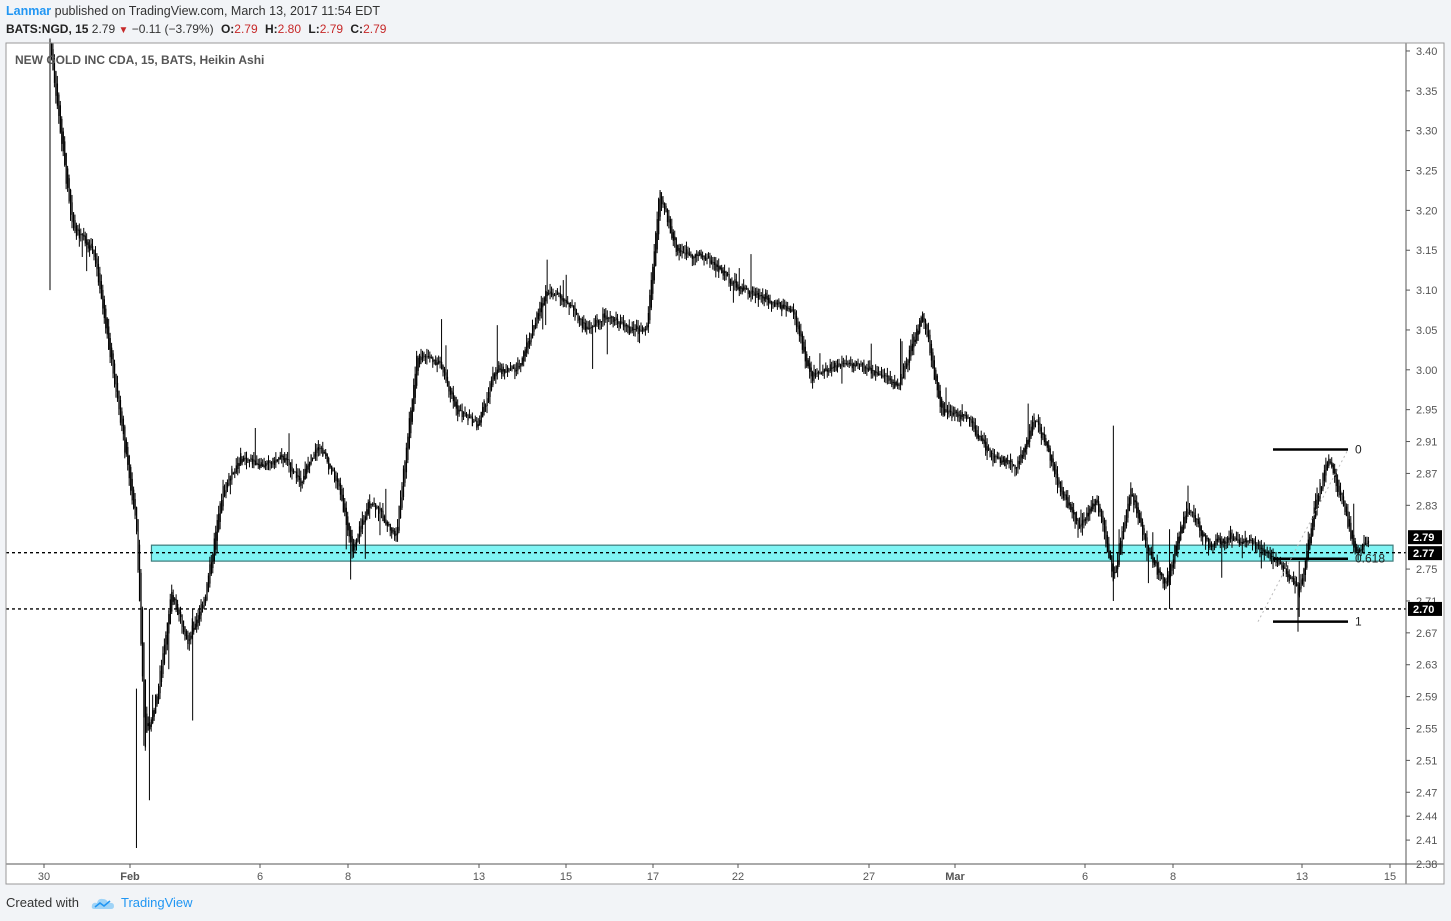 The width and height of the screenshot is (1451, 921). I want to click on author-link: Lanmar, so click(29, 11).